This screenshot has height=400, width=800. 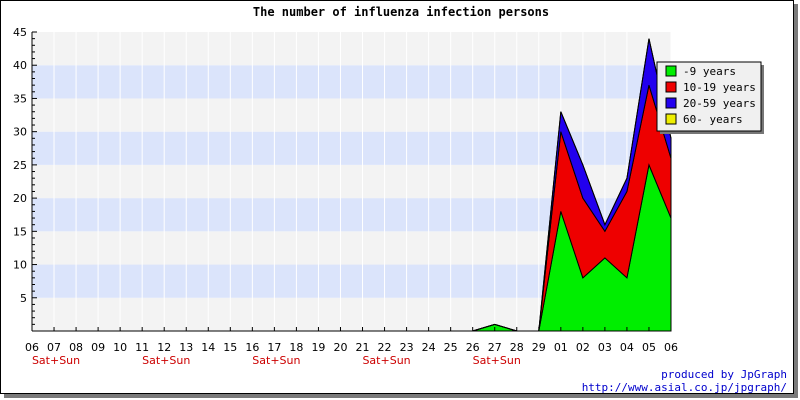 What do you see at coordinates (724, 374) in the screenshot?
I see `credit-producer: produced by JpGraph` at bounding box center [724, 374].